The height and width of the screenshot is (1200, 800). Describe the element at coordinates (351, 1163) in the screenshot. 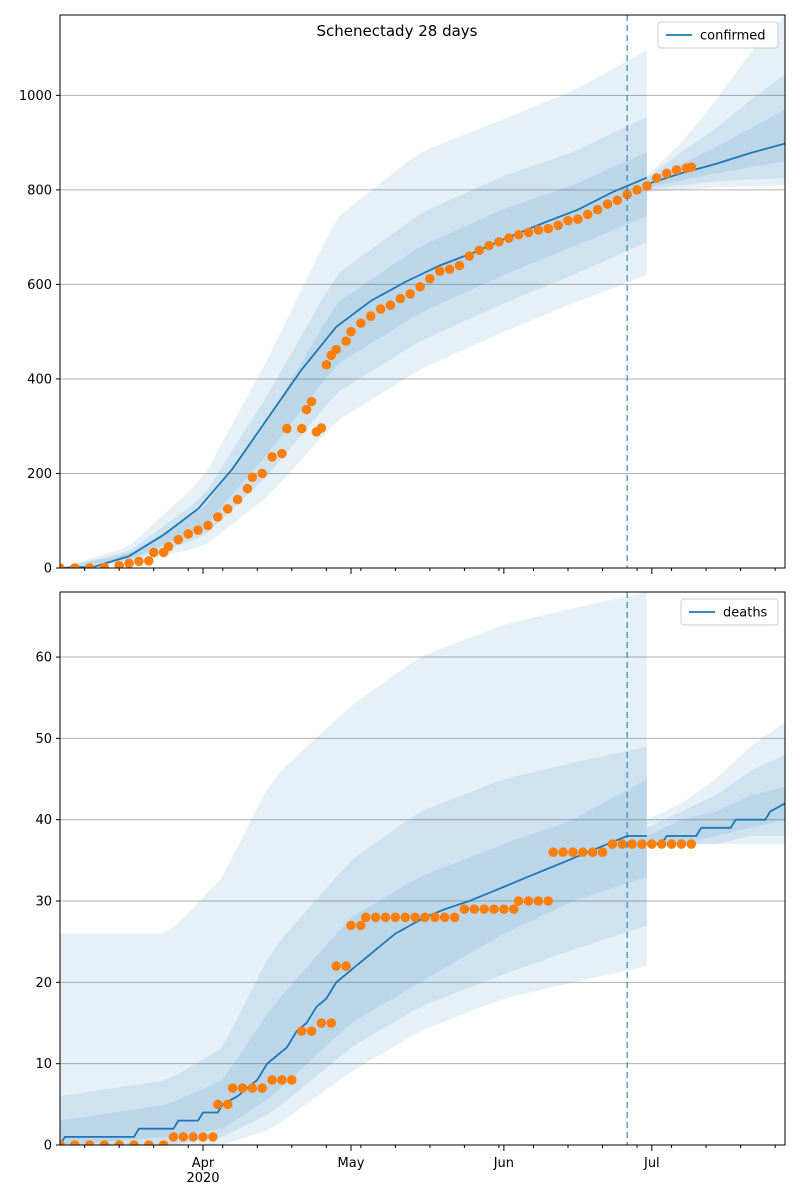

I see `x-tick-label: May` at that location.